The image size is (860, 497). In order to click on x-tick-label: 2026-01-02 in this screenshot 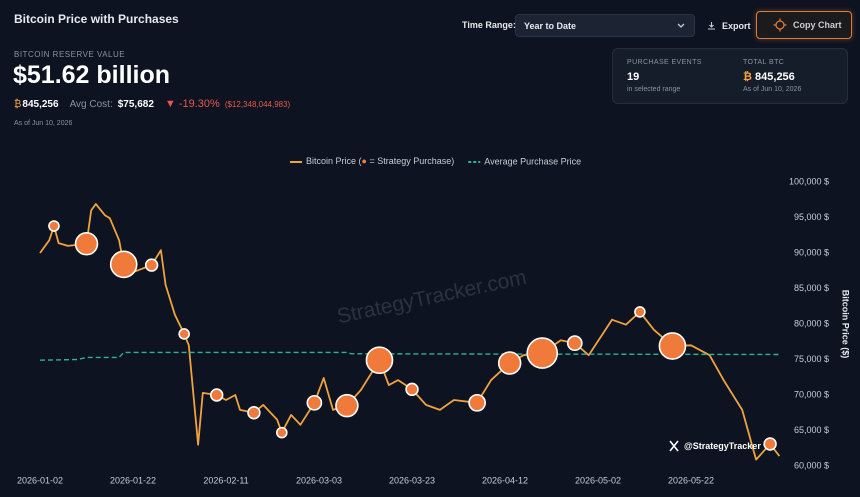, I will do `click(40, 480)`.